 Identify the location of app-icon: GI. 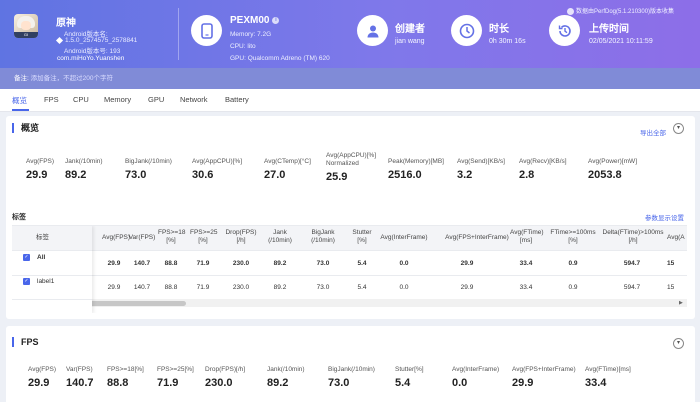
(26, 26).